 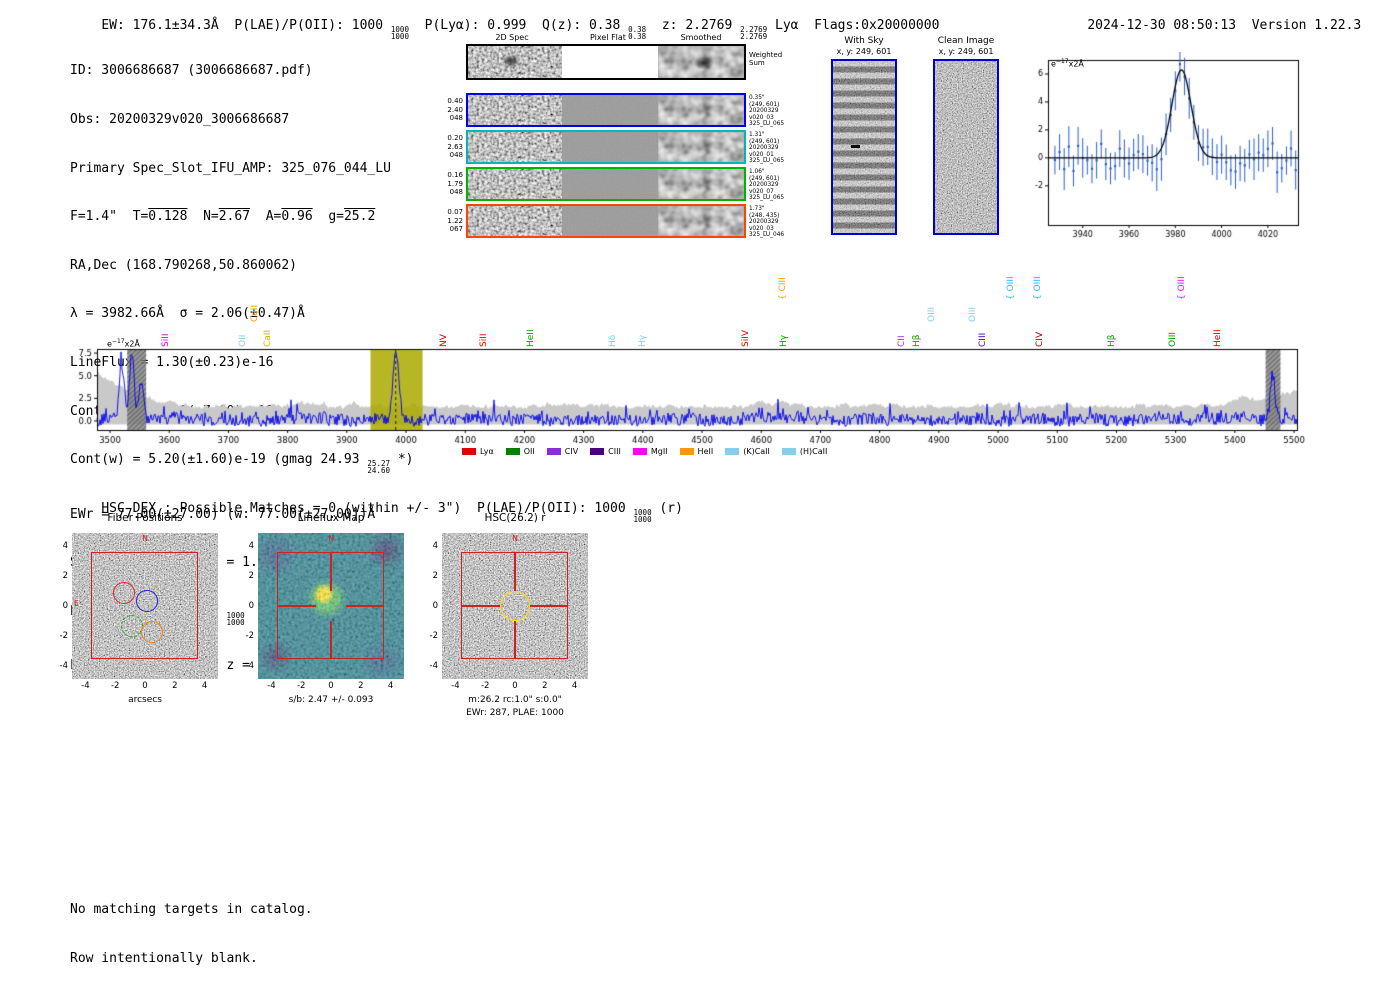 I want to click on info-seeing: F=1.4" T=0.128 N=2.67 A=0.96 g=25.2, so click(x=241, y=217).